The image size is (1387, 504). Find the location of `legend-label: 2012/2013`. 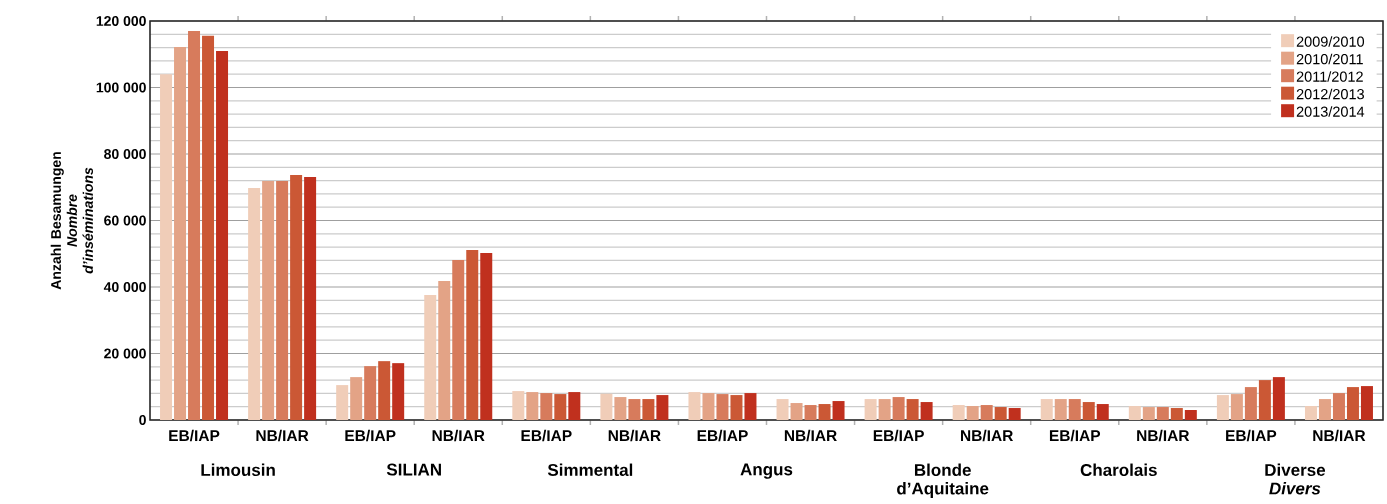

legend-label: 2012/2013 is located at coordinates (1330, 94).